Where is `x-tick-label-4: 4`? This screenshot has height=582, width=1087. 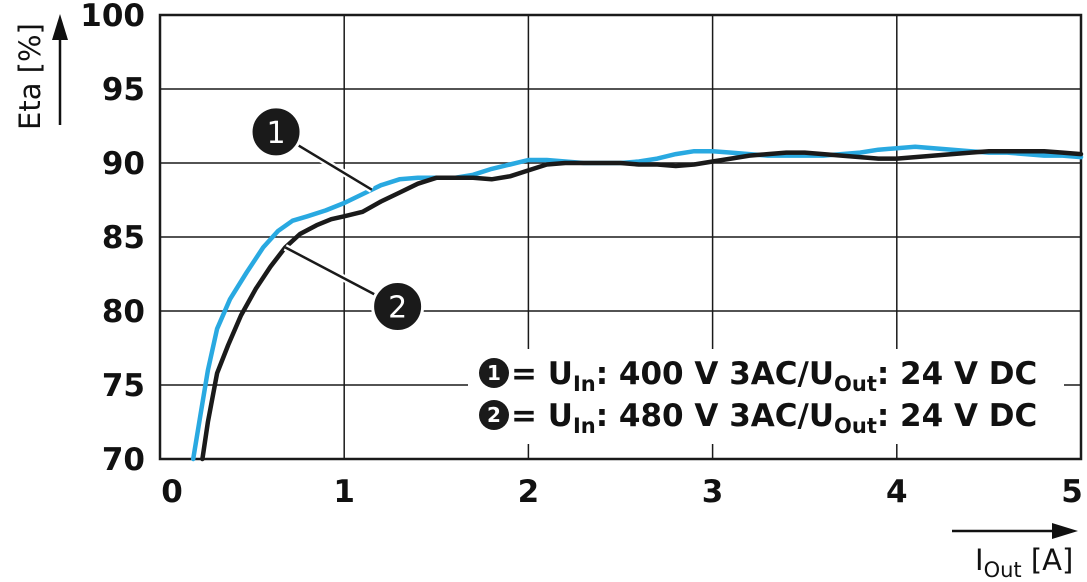 x-tick-label-4: 4 is located at coordinates (897, 492).